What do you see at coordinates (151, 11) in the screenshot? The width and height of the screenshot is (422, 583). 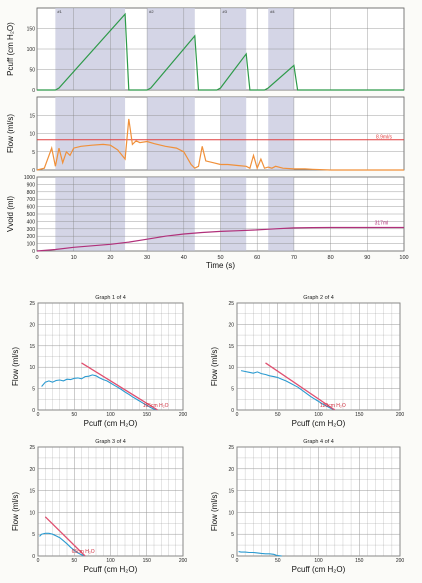 I see `inflation-marker: #2` at bounding box center [151, 11].